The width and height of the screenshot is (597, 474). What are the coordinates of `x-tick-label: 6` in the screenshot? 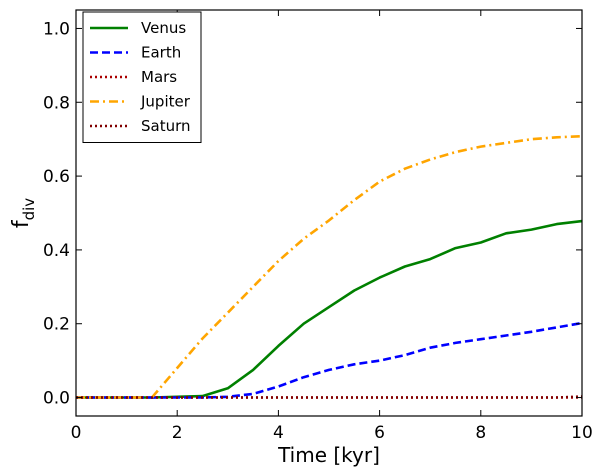 It's located at (379, 433).